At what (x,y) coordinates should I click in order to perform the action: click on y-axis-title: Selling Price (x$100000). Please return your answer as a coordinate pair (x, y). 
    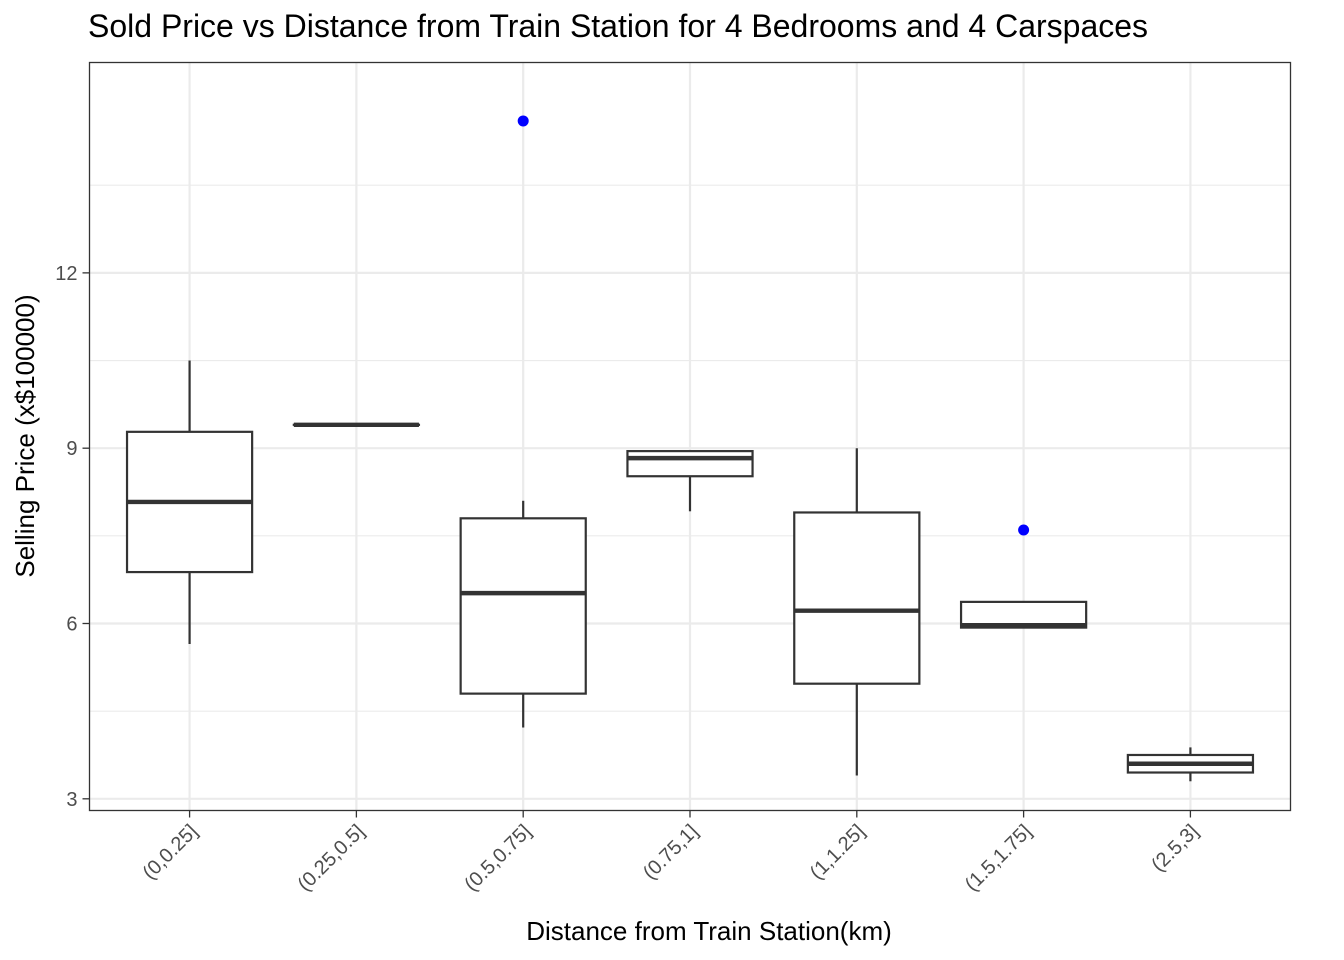
    Looking at the image, I should click on (25, 435).